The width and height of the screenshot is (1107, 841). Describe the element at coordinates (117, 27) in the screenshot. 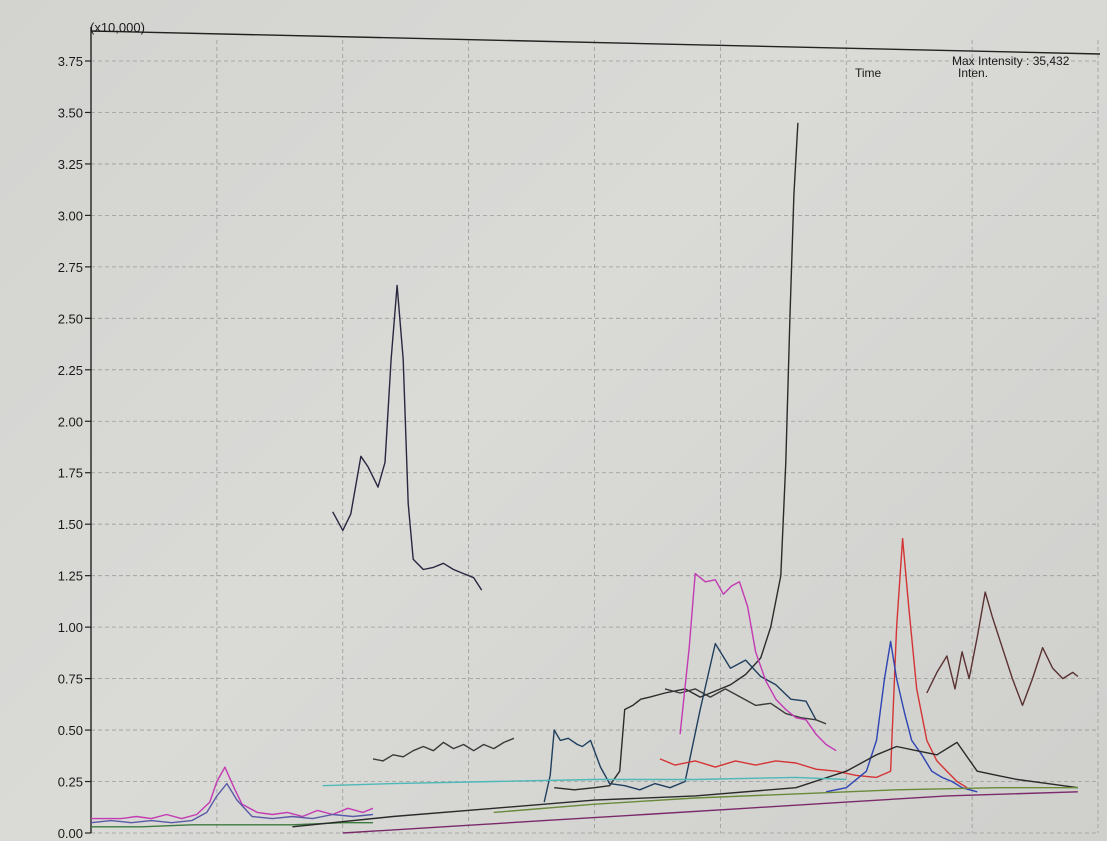

I see `y-scale-label: (x10,000)` at that location.